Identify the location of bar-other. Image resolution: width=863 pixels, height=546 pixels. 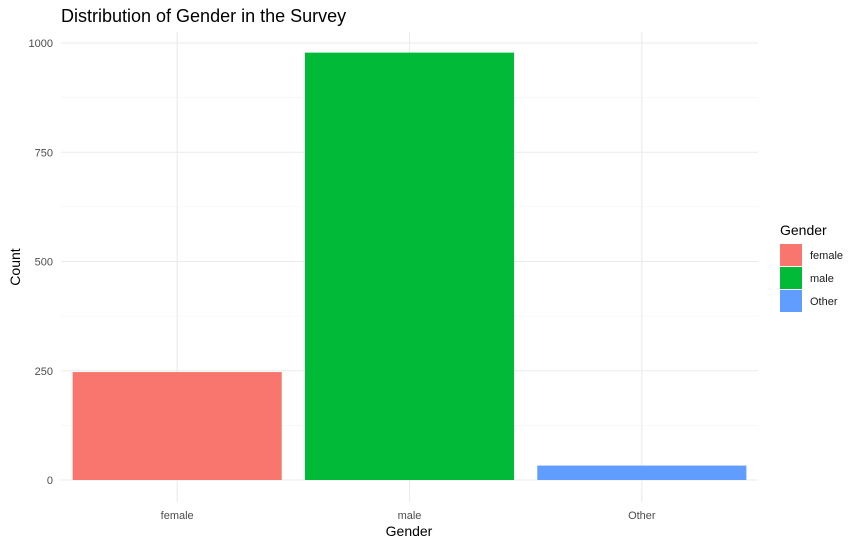
(642, 472).